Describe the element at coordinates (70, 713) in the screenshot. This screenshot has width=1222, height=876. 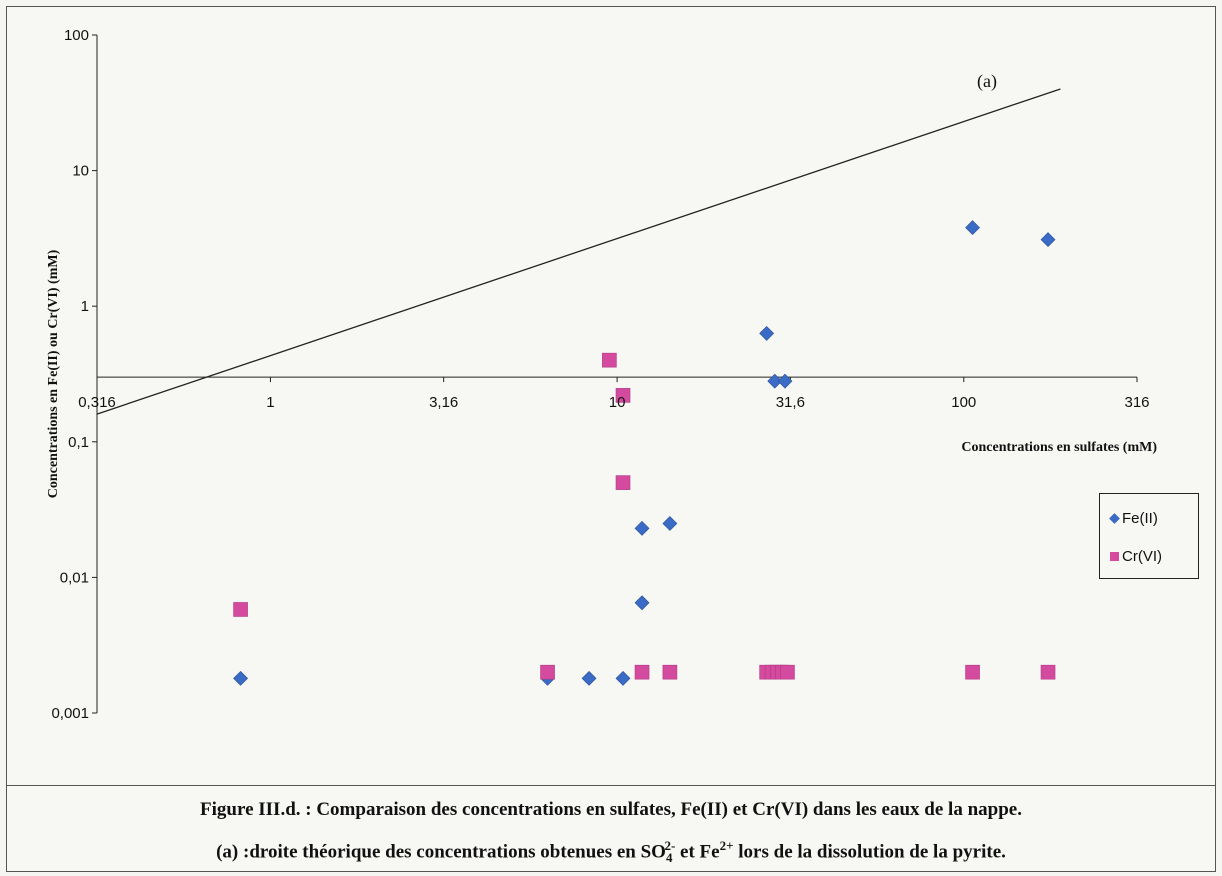
I see `y-tick-label: 0,001` at that location.